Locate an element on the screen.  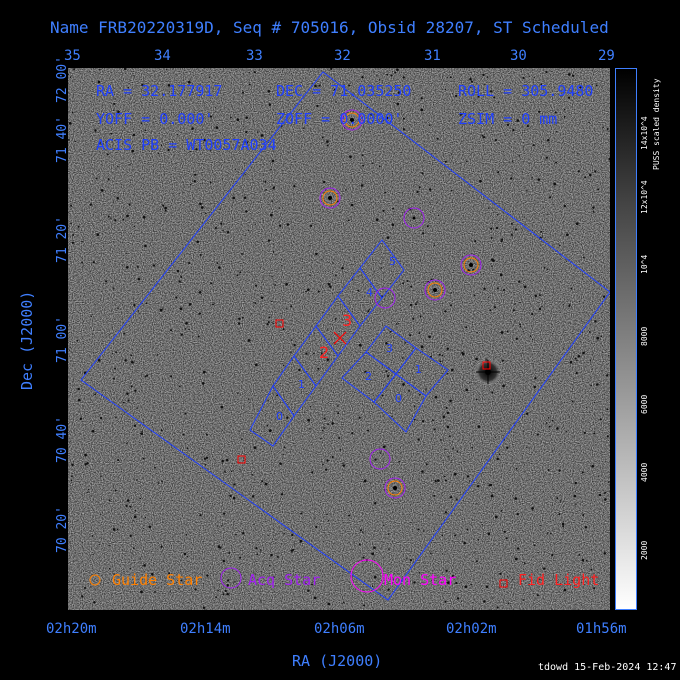
aimpoint-marker is located at coordinates (340, 338).